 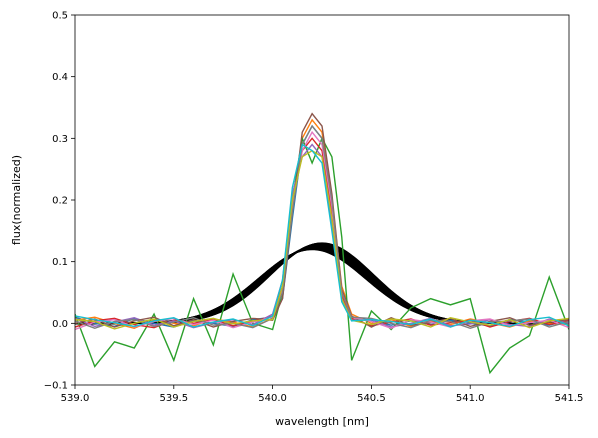 I want to click on x-tick-label: 541.0, so click(x=470, y=398).